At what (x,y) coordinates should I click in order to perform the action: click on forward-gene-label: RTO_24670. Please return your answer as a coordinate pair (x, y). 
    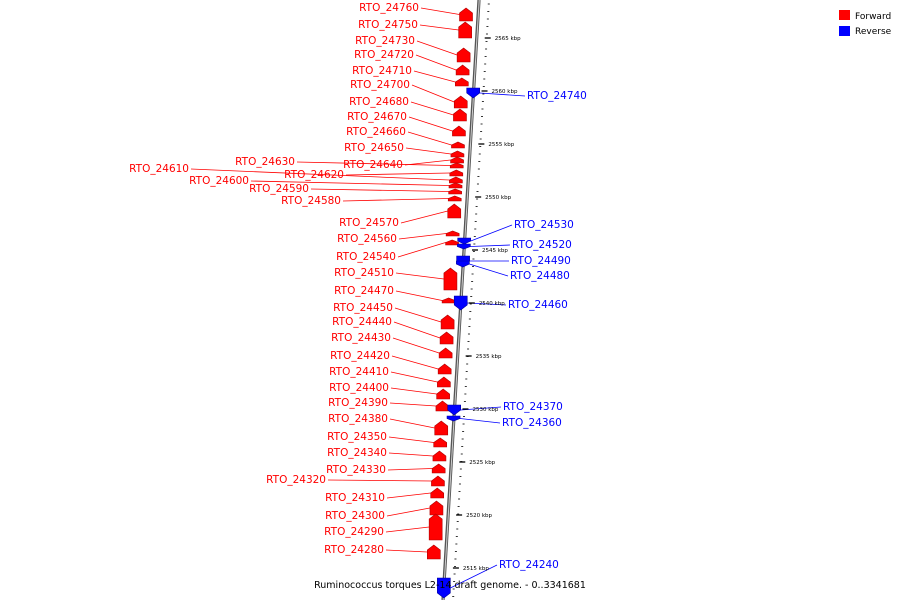
    Looking at the image, I should click on (377, 117).